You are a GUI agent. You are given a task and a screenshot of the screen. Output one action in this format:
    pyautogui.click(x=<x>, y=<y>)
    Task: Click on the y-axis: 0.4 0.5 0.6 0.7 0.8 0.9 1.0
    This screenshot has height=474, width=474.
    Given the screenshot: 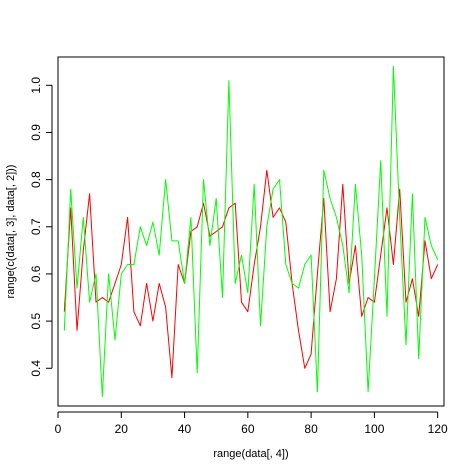 What is the action you would take?
    pyautogui.click(x=41, y=227)
    